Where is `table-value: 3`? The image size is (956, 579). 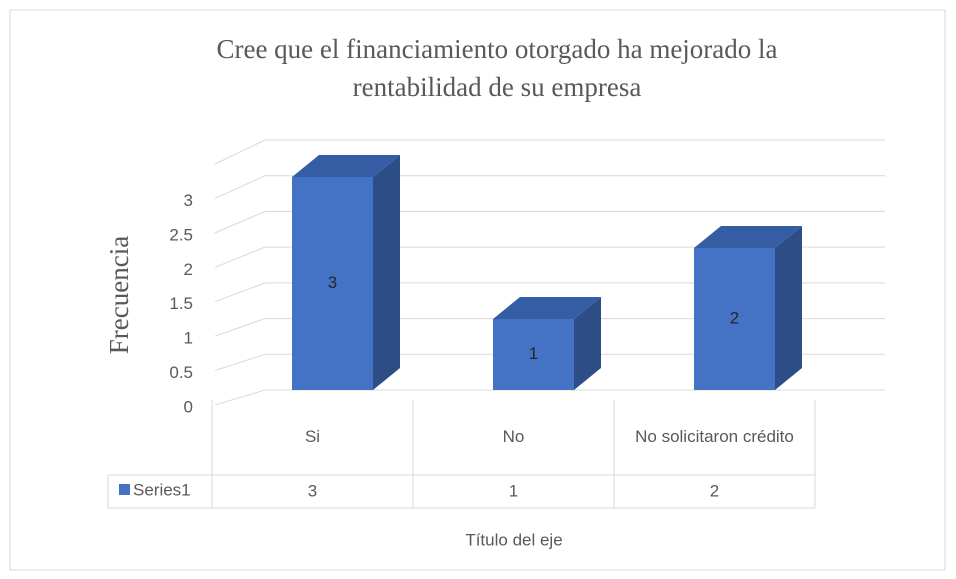
table-value: 3 is located at coordinates (312, 490).